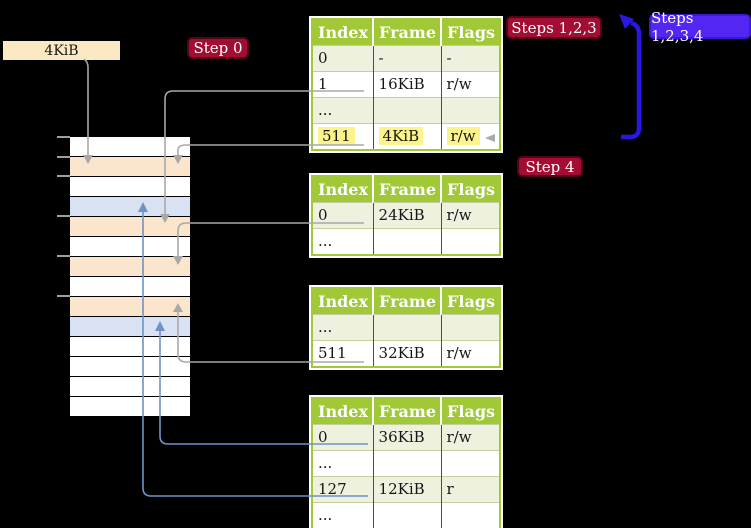  What do you see at coordinates (332, 489) in the screenshot?
I see `cell-value: 127` at bounding box center [332, 489].